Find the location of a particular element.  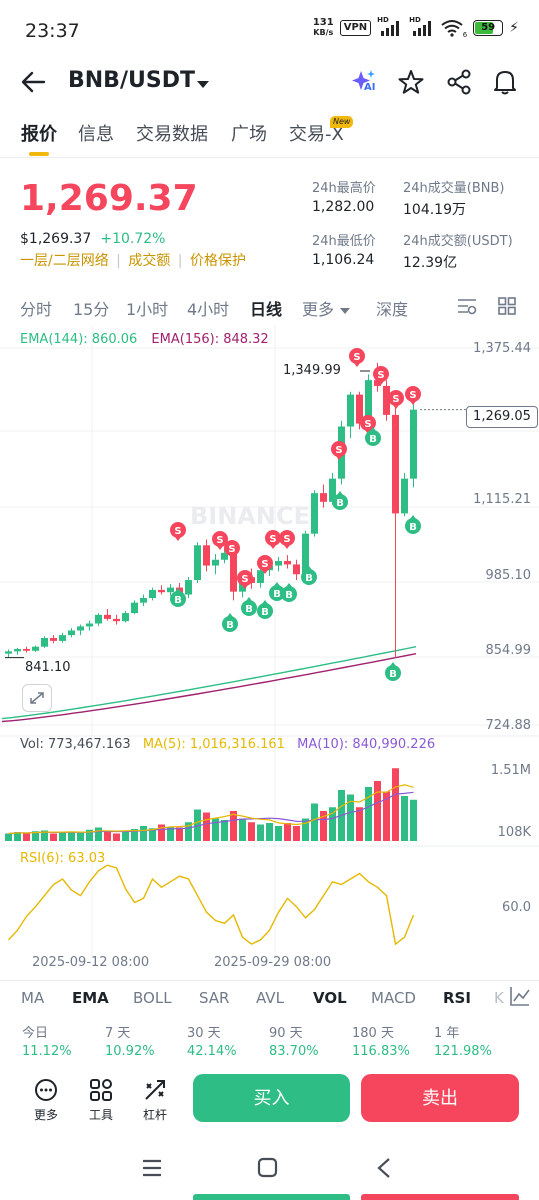

high-label: 24h最高价 is located at coordinates (344, 188).